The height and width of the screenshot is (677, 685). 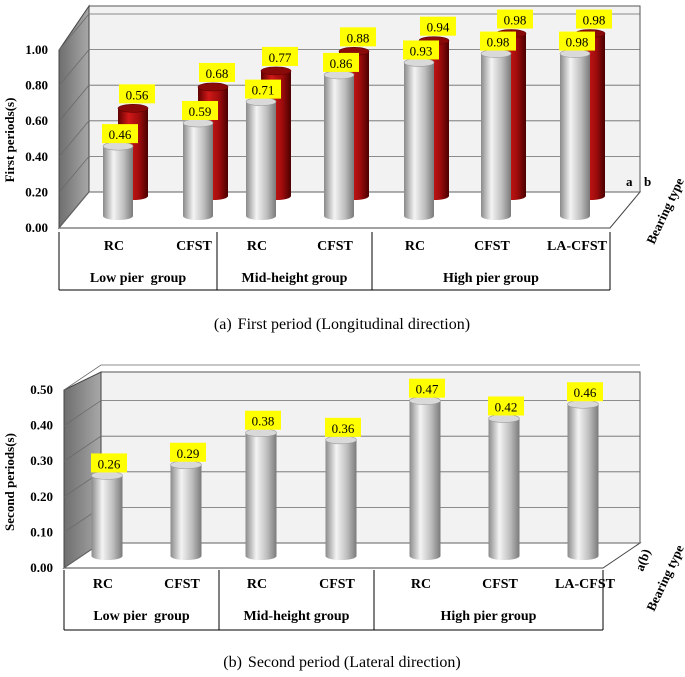 I want to click on data-label: 0.56, so click(x=137, y=94).